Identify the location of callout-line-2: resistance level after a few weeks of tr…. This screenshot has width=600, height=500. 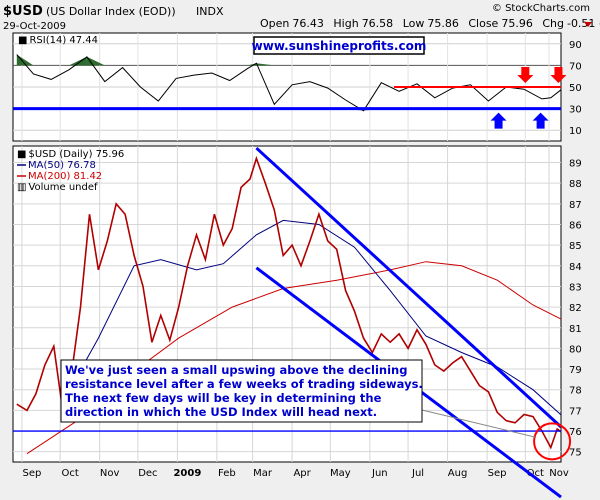
(244, 384).